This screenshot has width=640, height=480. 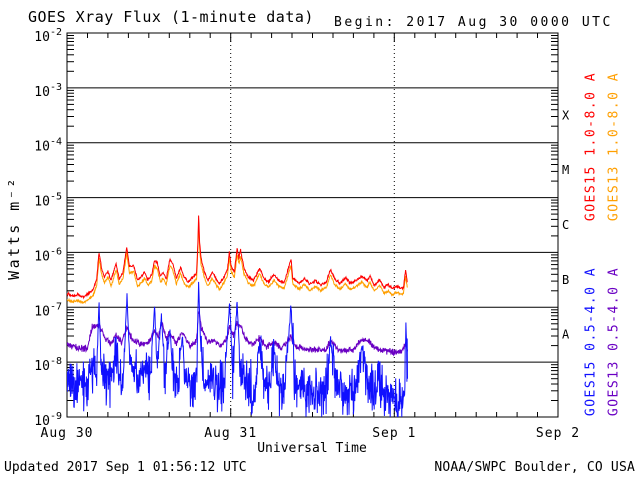 What do you see at coordinates (566, 335) in the screenshot?
I see `flare-class-label: A` at bounding box center [566, 335].